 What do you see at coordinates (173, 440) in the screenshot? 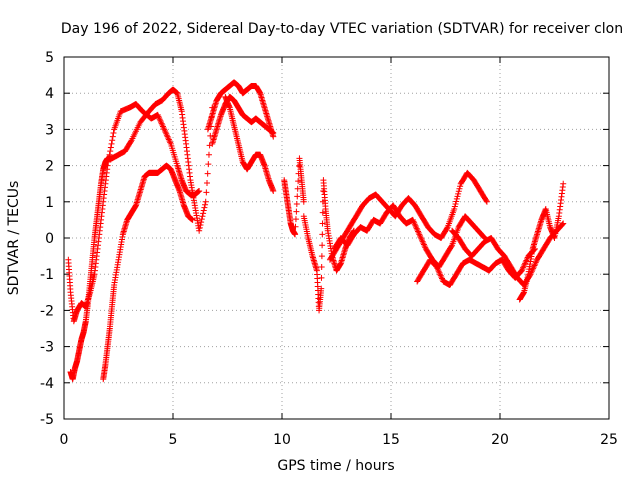
I see `x-tick-label: 5` at bounding box center [173, 440].